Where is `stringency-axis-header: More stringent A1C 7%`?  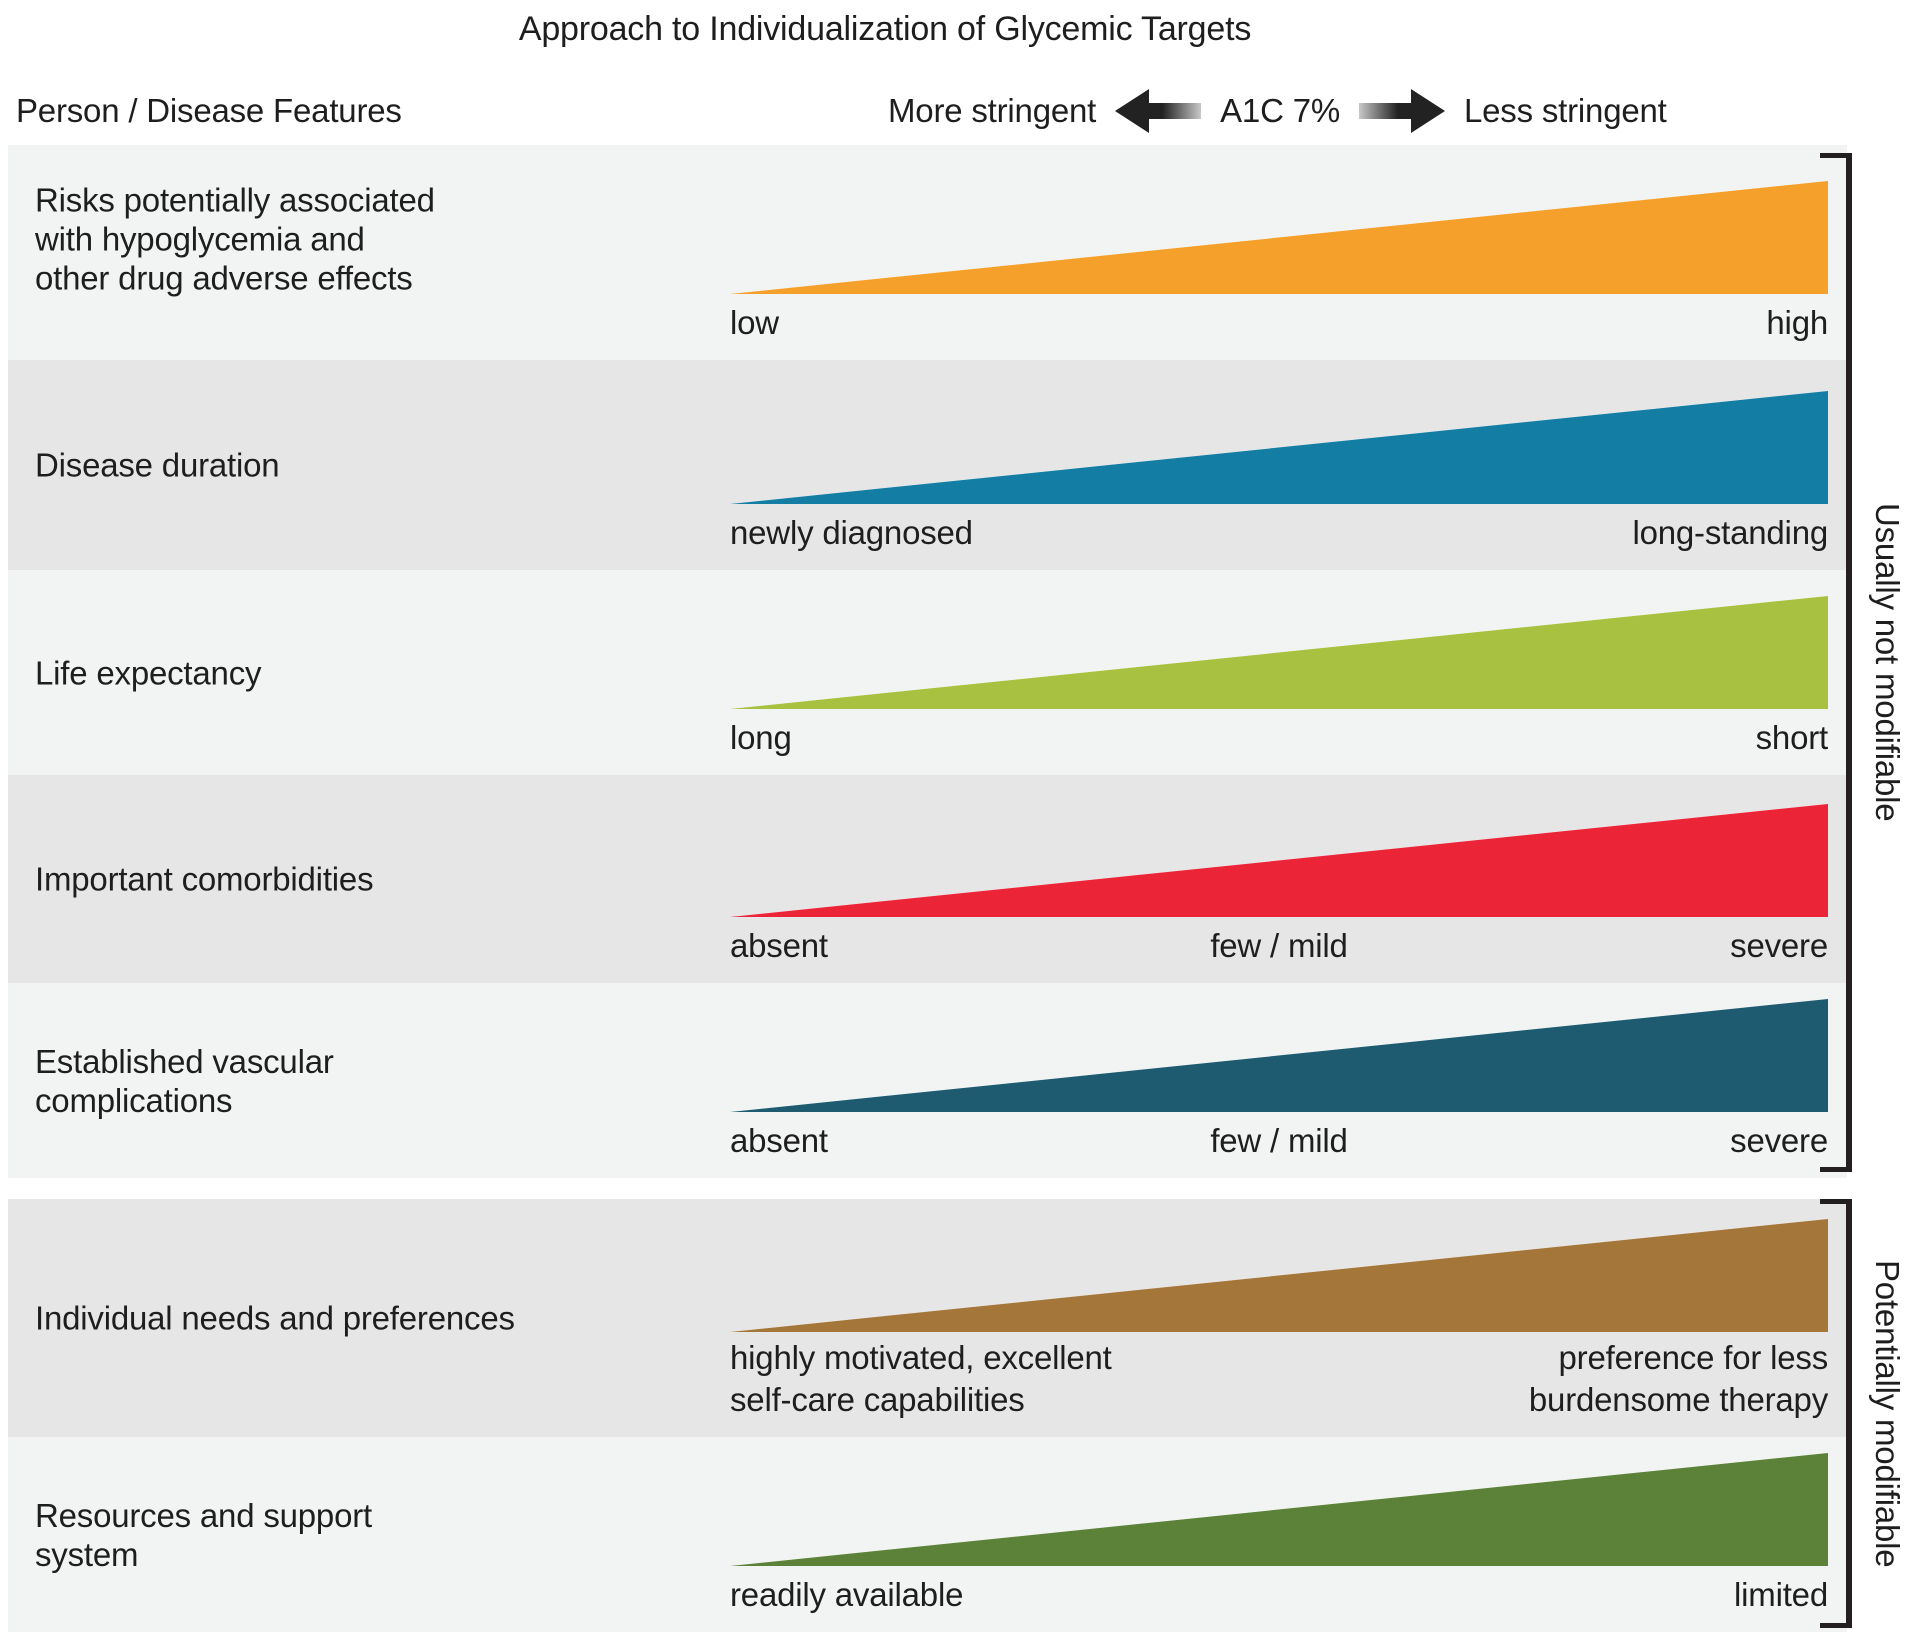 stringency-axis-header: More stringent A1C 7% is located at coordinates (1277, 111).